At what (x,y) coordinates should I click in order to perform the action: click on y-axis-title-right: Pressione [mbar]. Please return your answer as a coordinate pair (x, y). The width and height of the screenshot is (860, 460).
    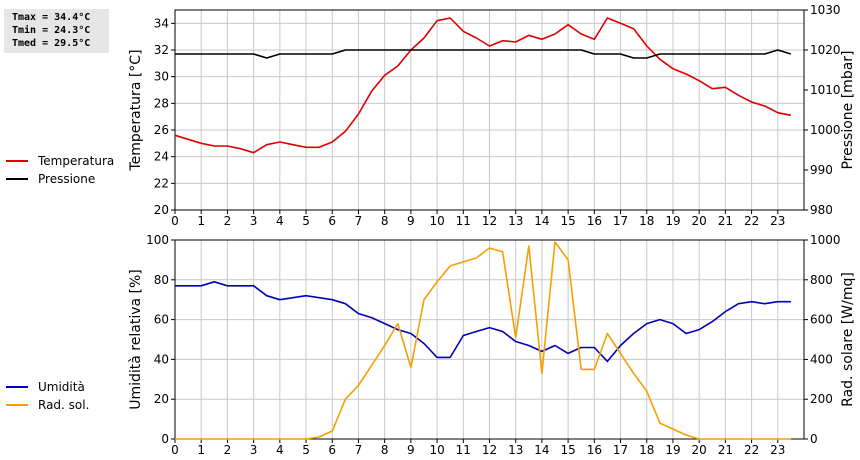
    Looking at the image, I should click on (848, 109).